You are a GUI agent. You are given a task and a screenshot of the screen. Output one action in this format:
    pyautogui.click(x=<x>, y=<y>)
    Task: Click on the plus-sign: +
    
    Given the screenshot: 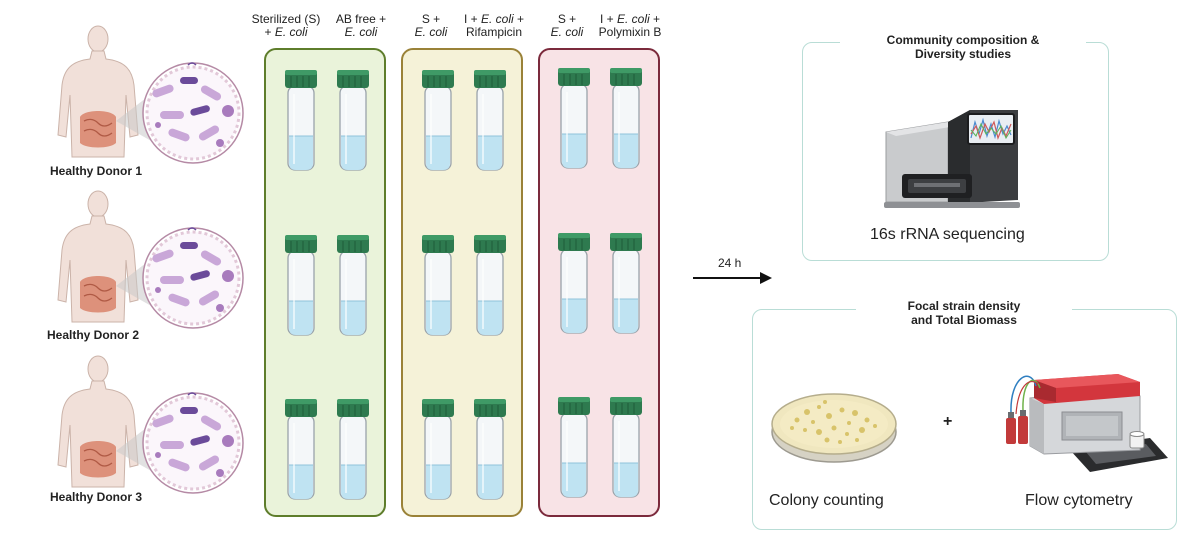 What is the action you would take?
    pyautogui.click(x=948, y=421)
    